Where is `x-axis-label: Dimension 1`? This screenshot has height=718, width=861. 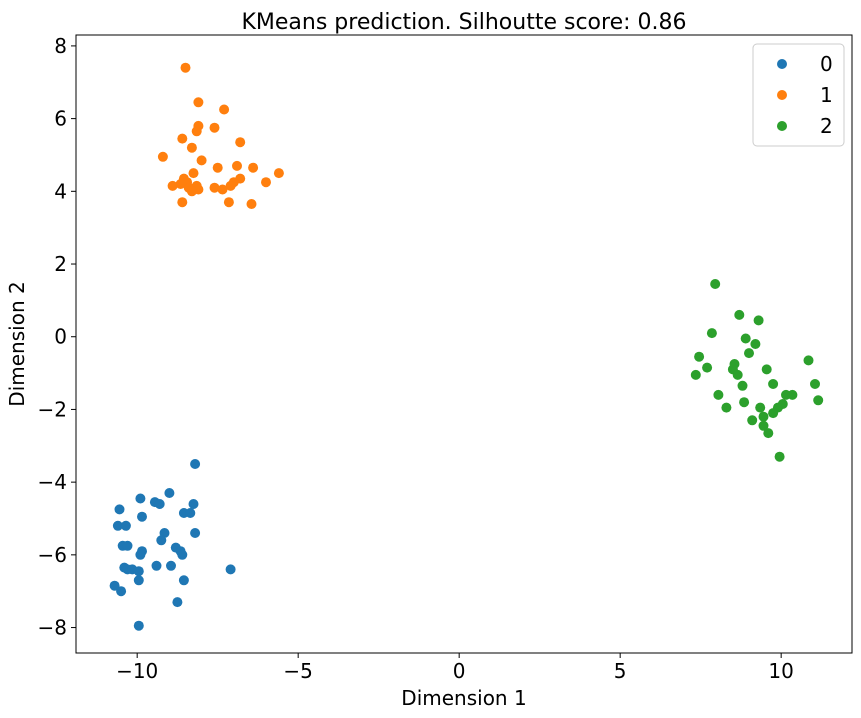
x-axis-label: Dimension 1 is located at coordinates (463, 698).